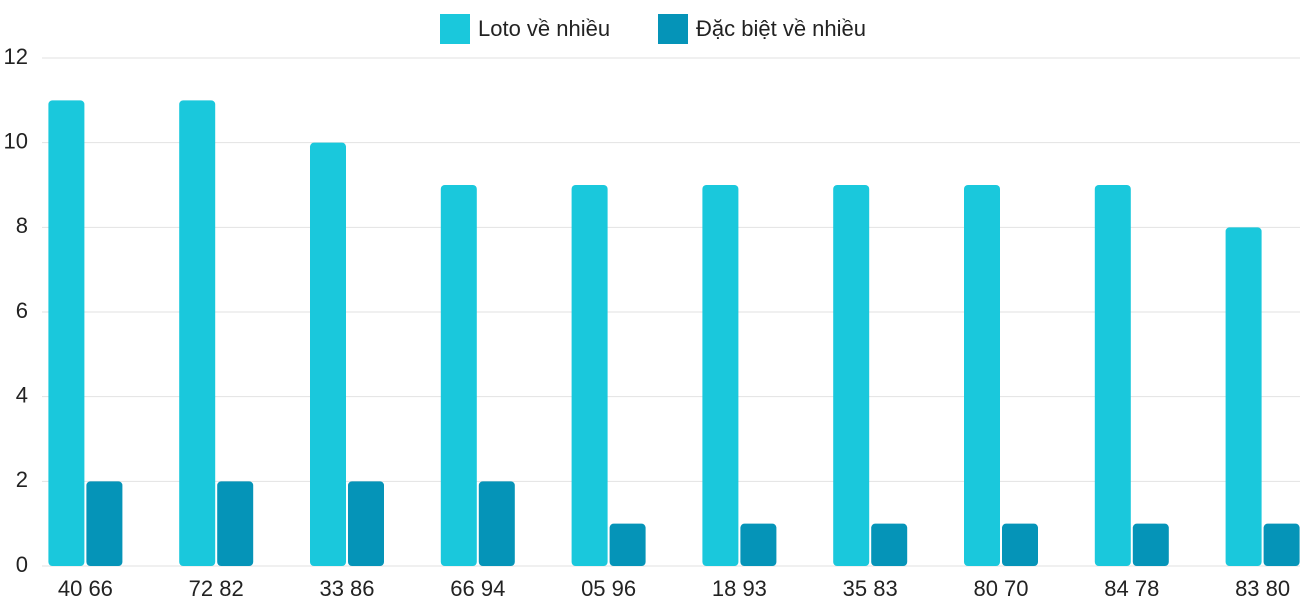 This screenshot has height=600, width=1300. What do you see at coordinates (22, 225) in the screenshot?
I see `y-tick-label: 8` at bounding box center [22, 225].